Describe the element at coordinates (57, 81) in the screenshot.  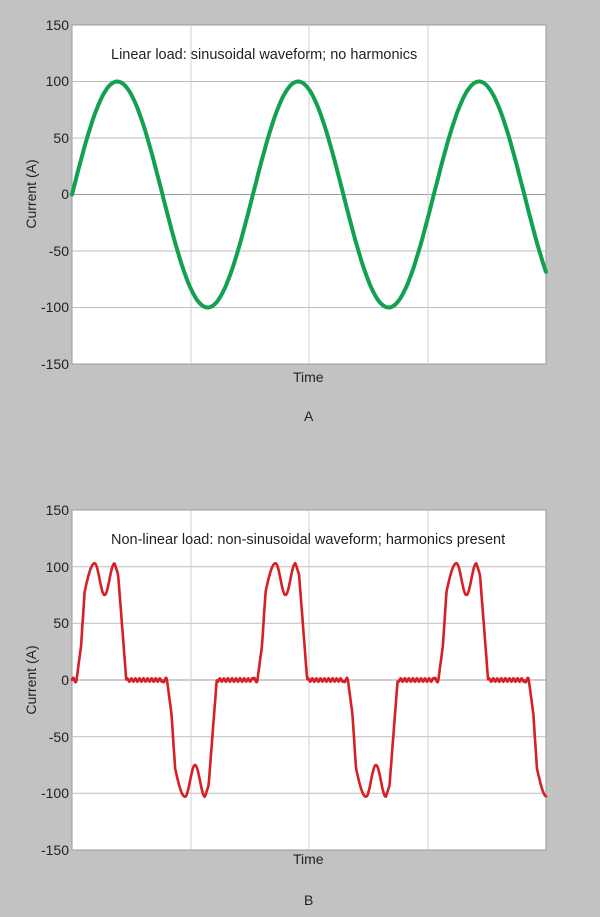
I see `chart-a-ytick: 100` at that location.